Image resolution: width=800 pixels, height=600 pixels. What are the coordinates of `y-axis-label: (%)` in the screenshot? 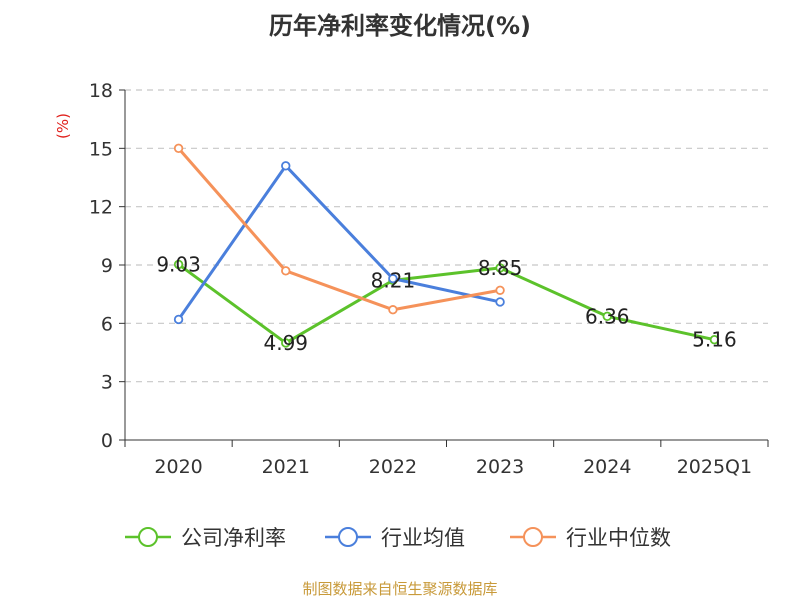 It's located at (63, 126).